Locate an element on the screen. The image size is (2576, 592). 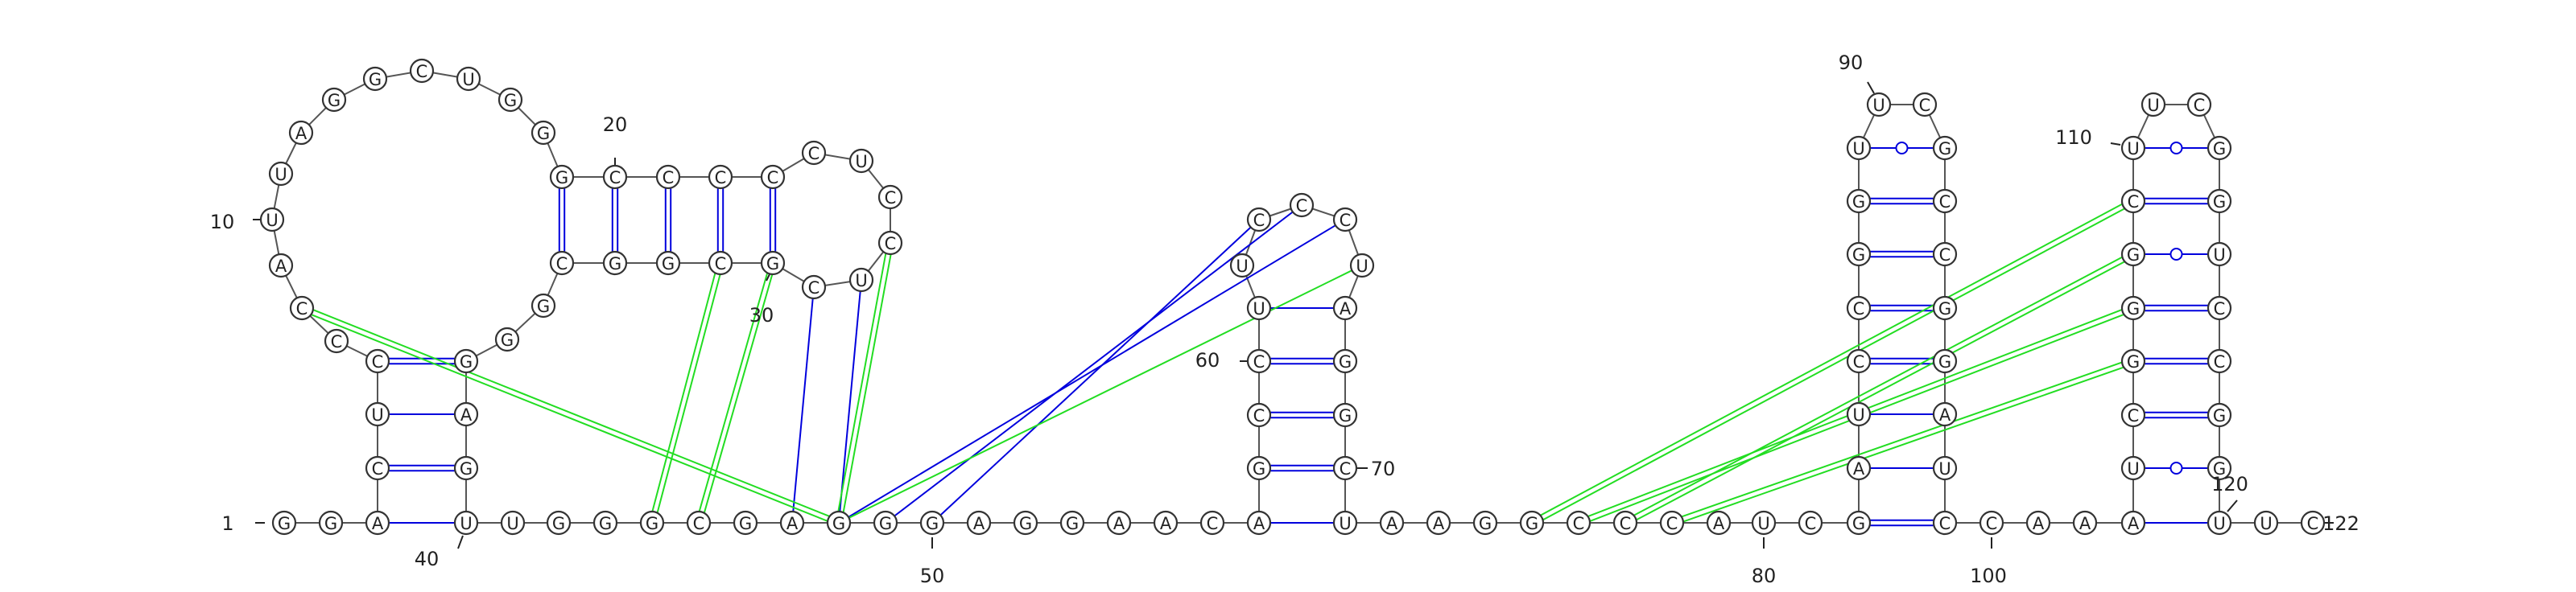
nucleotide-34: C is located at coordinates (562, 263).